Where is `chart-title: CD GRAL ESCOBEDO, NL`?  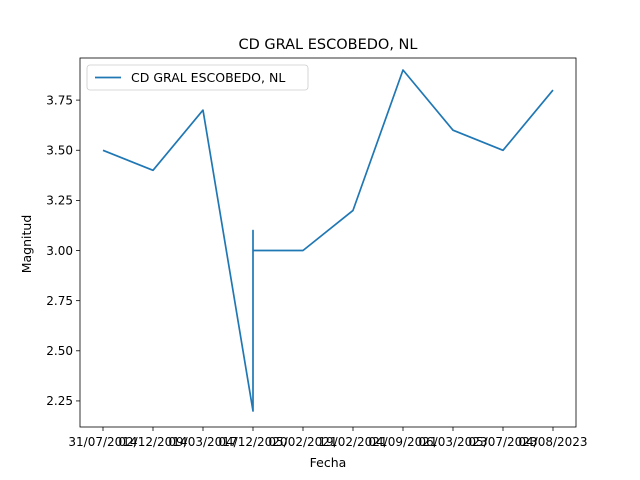 chart-title: CD GRAL ESCOBEDO, NL is located at coordinates (328, 45).